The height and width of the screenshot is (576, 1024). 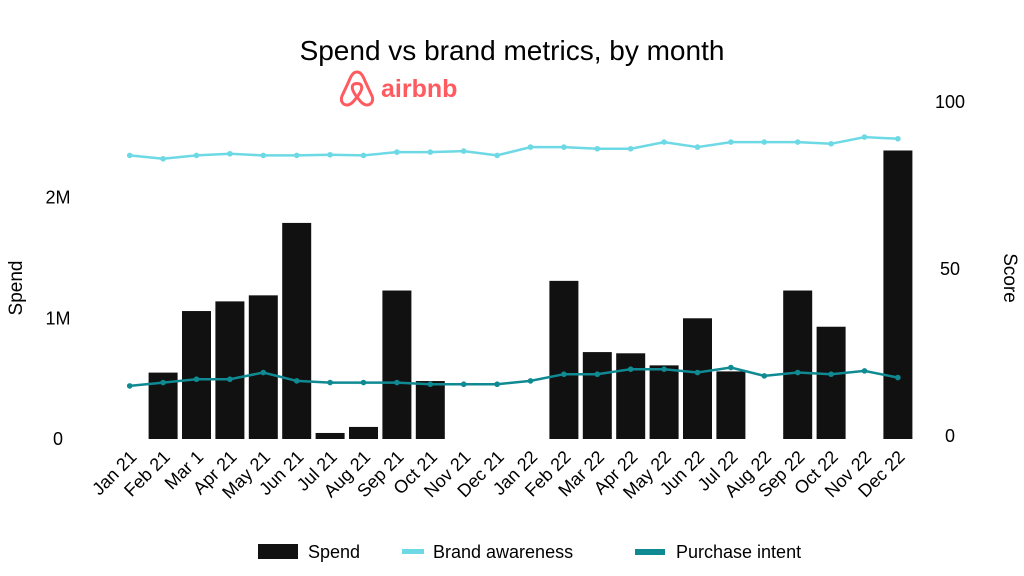 What do you see at coordinates (58, 439) in the screenshot?
I see `y-left-tick-label: 0` at bounding box center [58, 439].